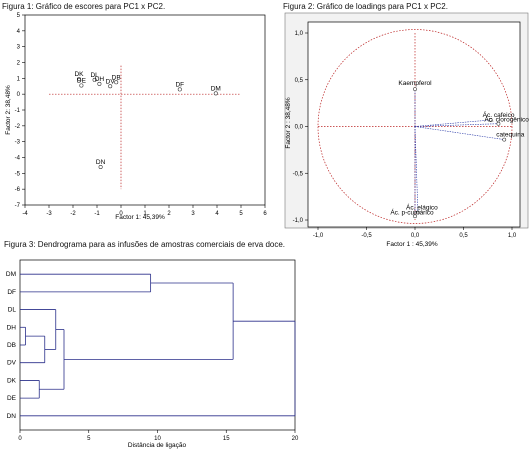  What do you see at coordinates (140, 217) in the screenshot?
I see `fig1-xlabel: Factor 1: 45,39%` at bounding box center [140, 217].